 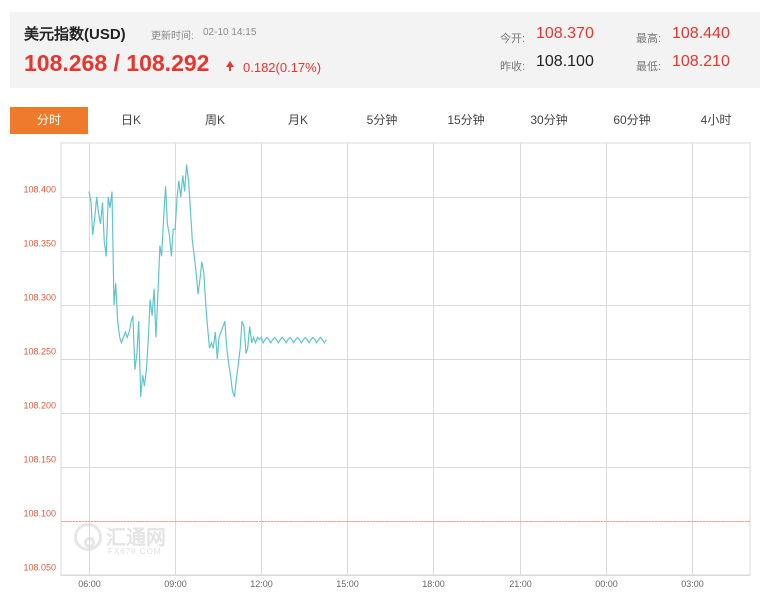 What do you see at coordinates (347, 584) in the screenshot?
I see `x-tick-label: 15:00` at bounding box center [347, 584].